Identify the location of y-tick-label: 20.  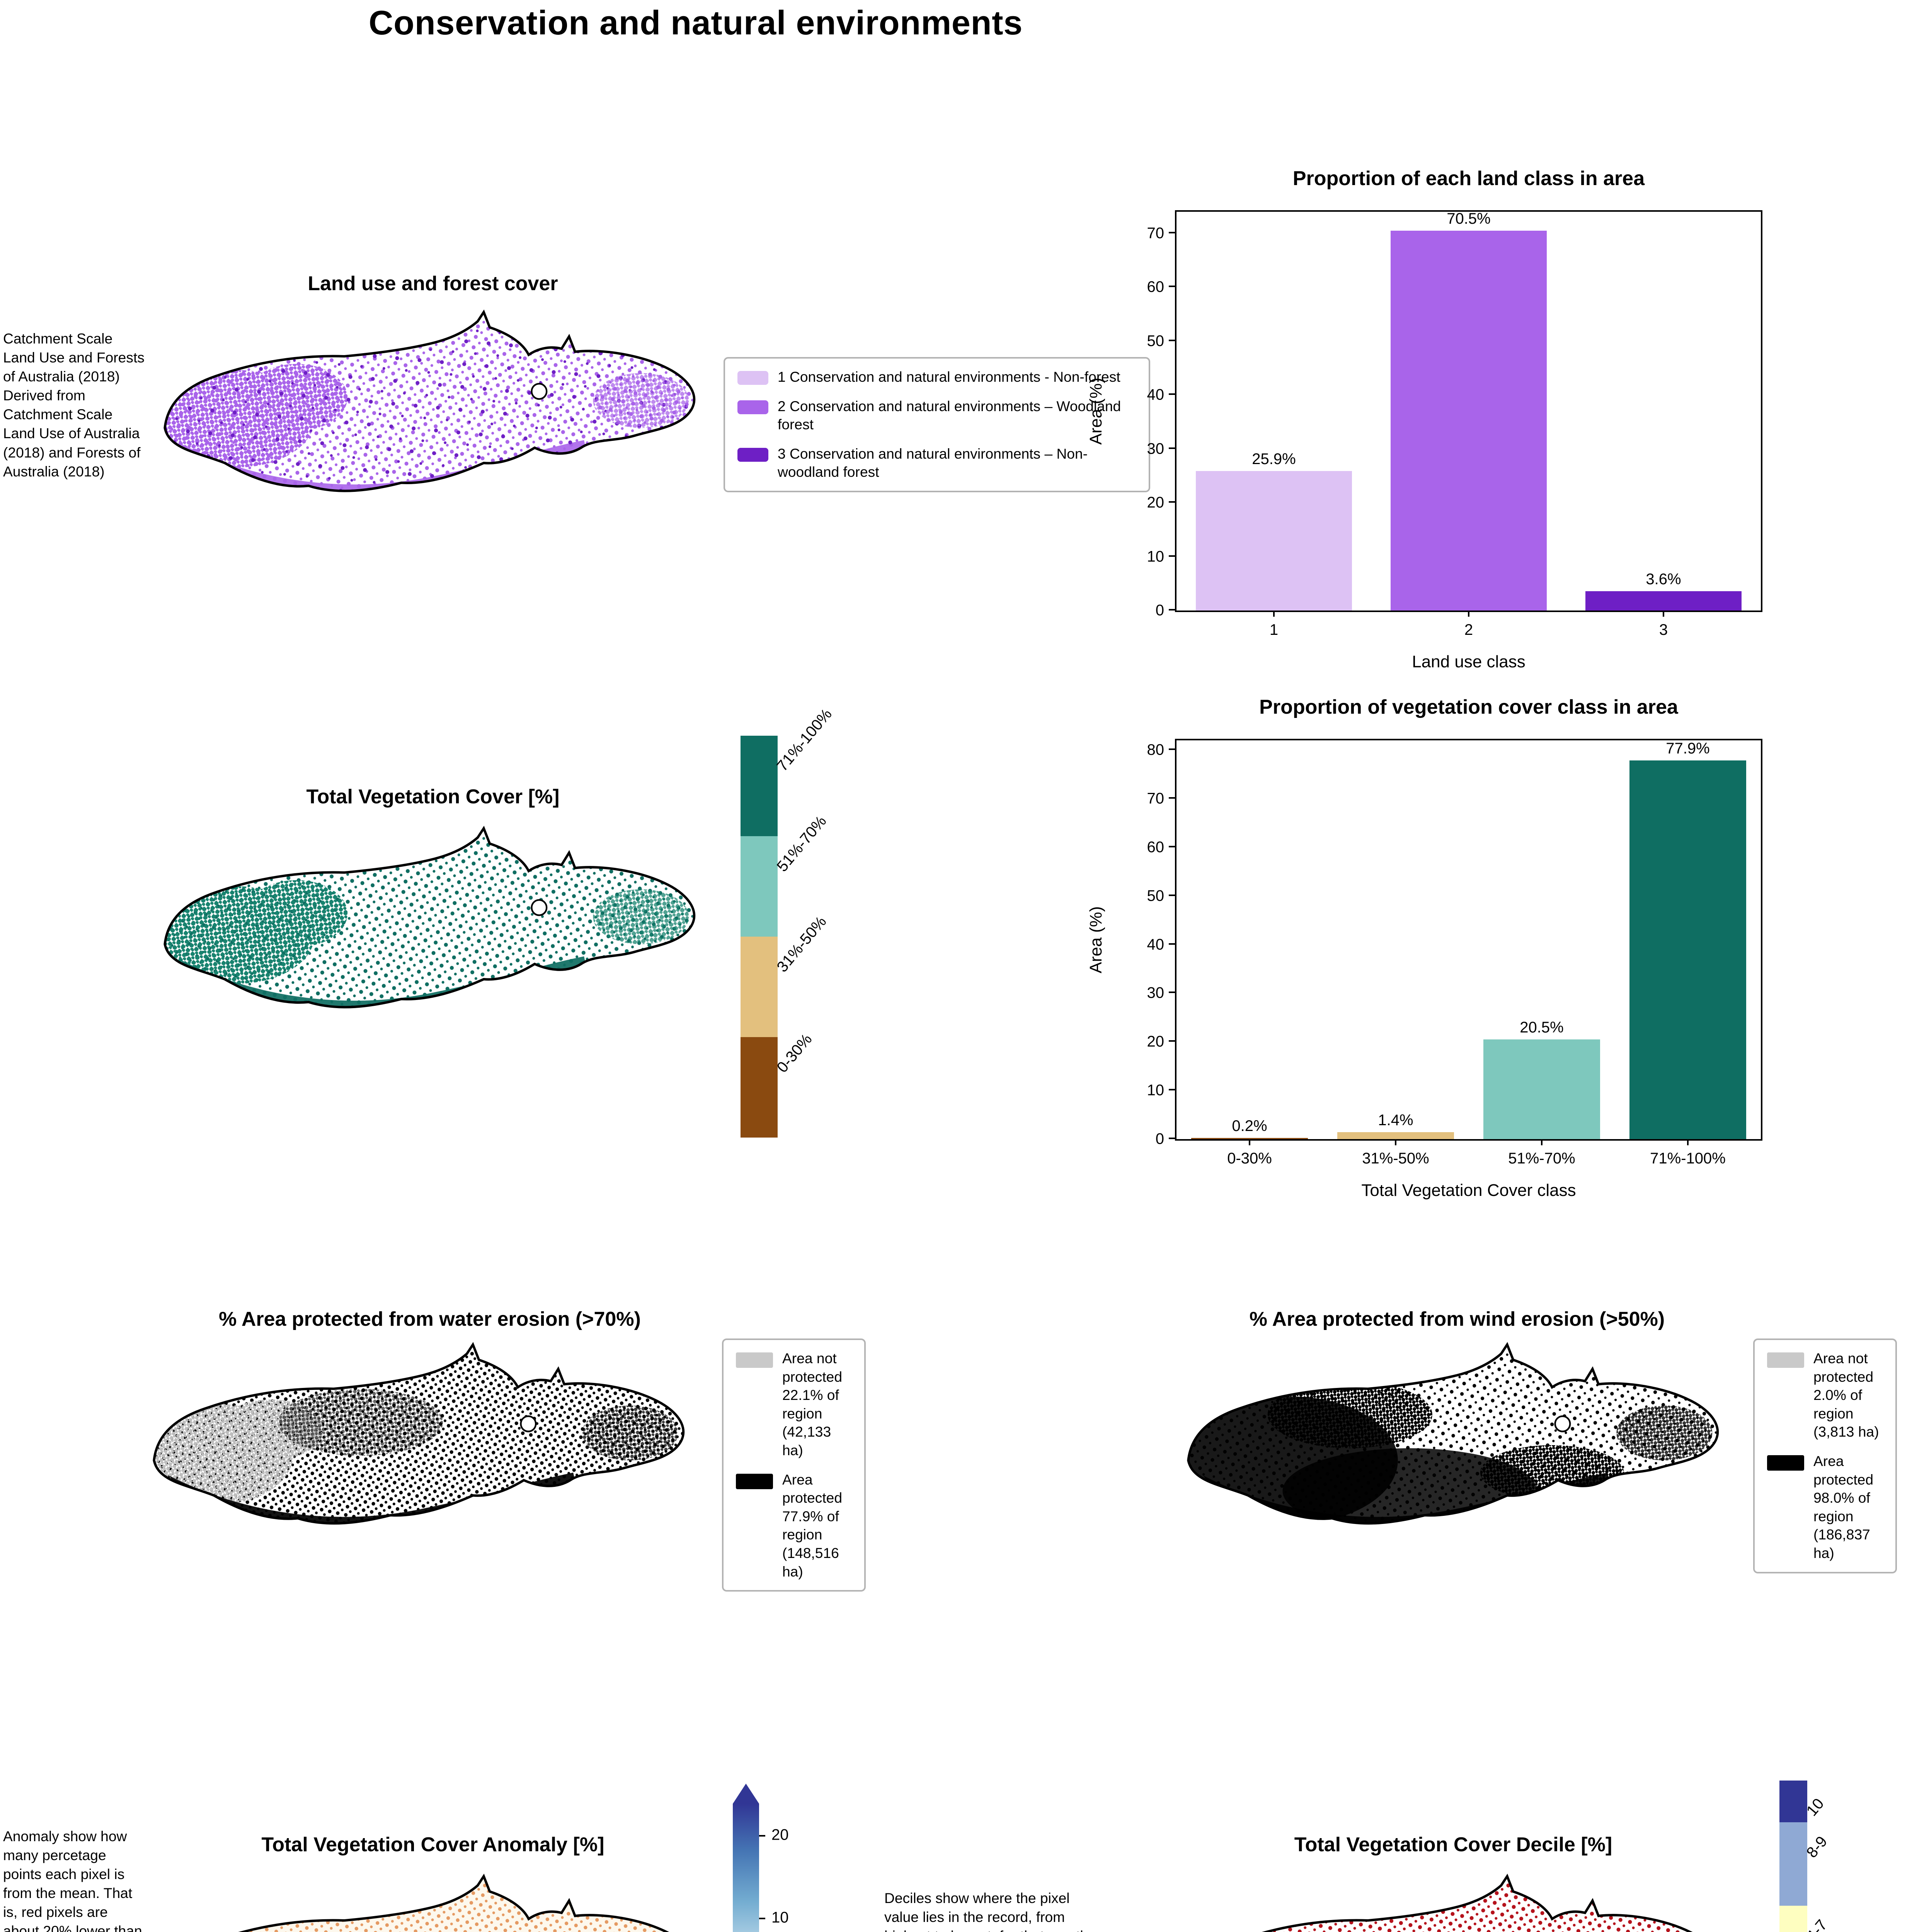
(1156, 1042).